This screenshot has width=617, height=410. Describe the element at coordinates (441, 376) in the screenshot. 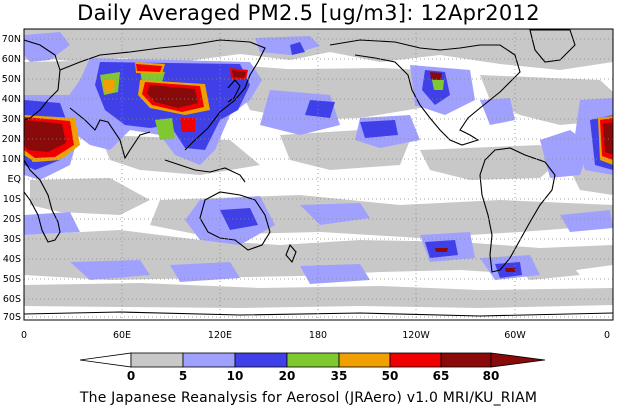

I see `colorbar-tick: 65` at that location.